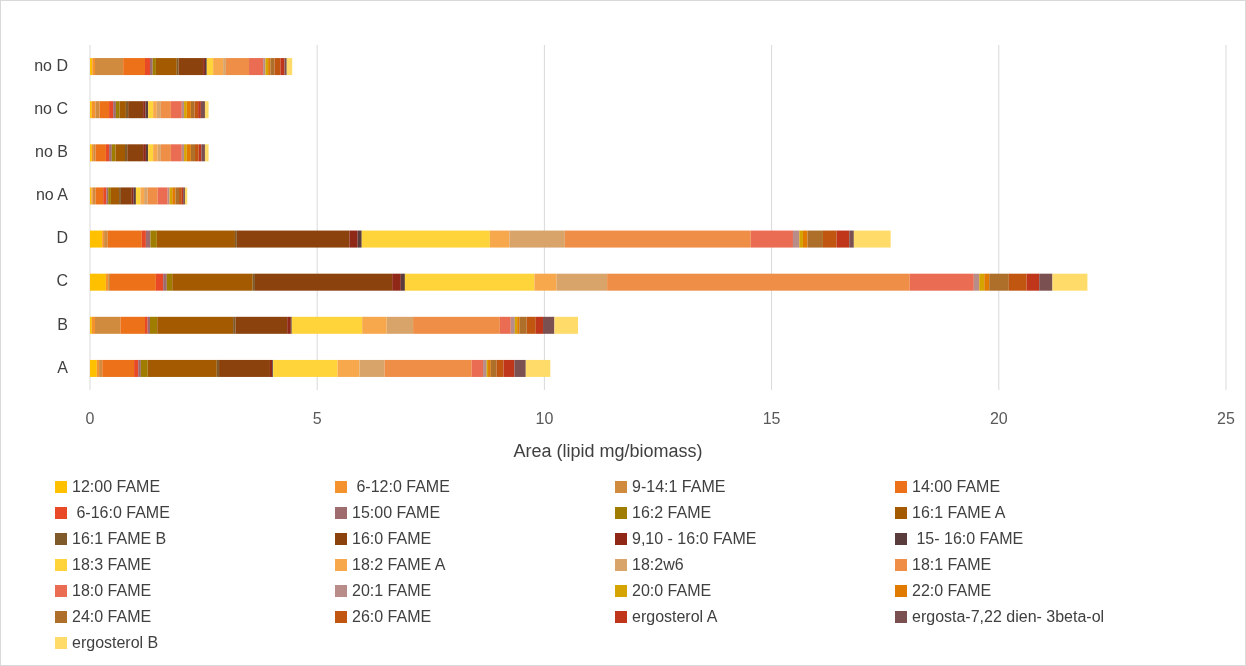 The height and width of the screenshot is (666, 1246). I want to click on x-tick-label: 20, so click(998, 418).